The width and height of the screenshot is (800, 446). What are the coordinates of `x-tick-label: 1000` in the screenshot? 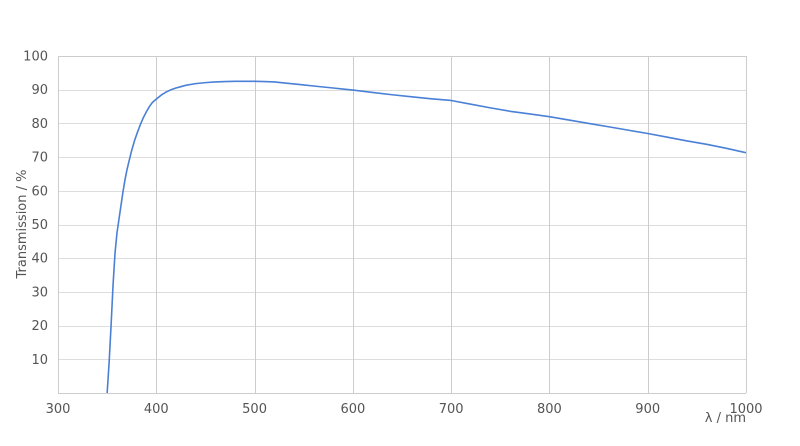 It's located at (745, 409).